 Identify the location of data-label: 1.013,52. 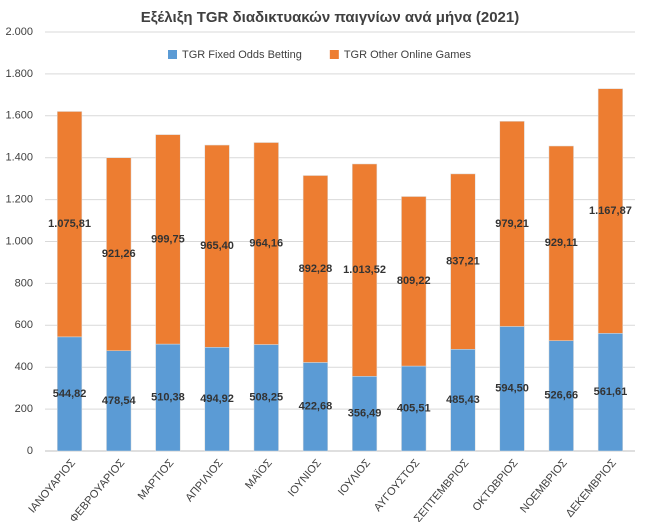
(364, 270).